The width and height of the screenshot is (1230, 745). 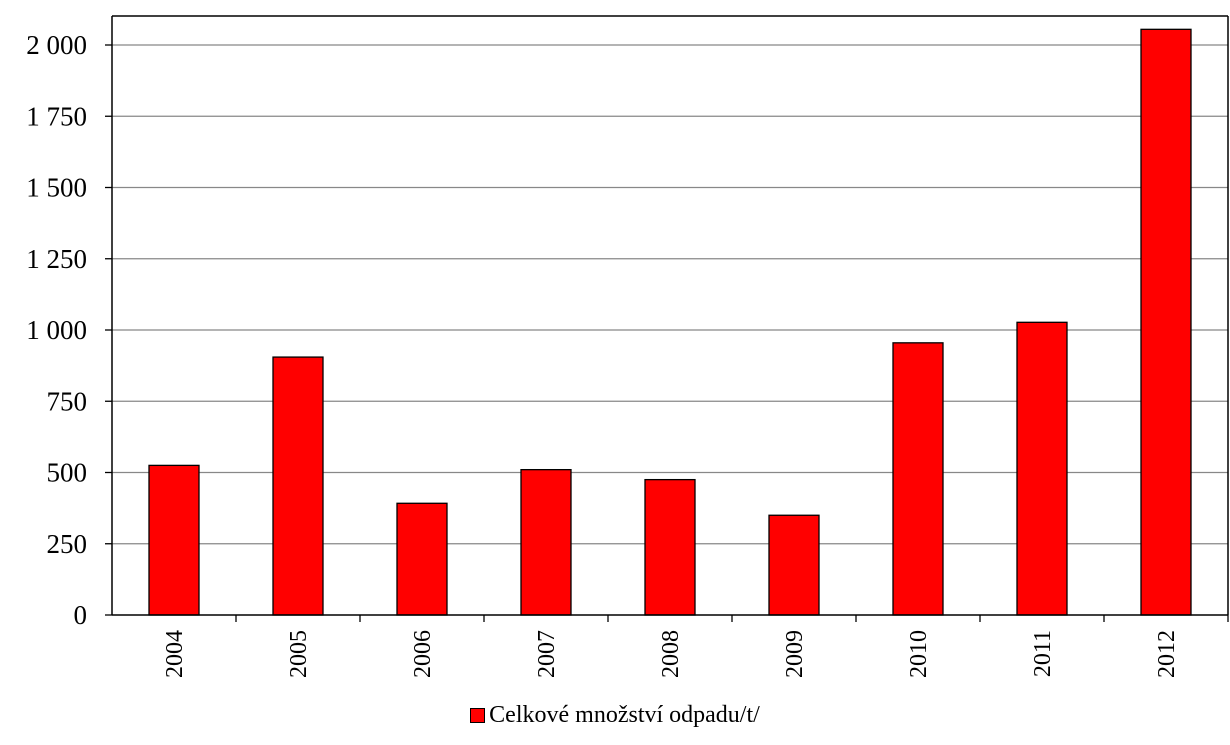 What do you see at coordinates (795, 654) in the screenshot?
I see `x-tick-label-2009: 2009` at bounding box center [795, 654].